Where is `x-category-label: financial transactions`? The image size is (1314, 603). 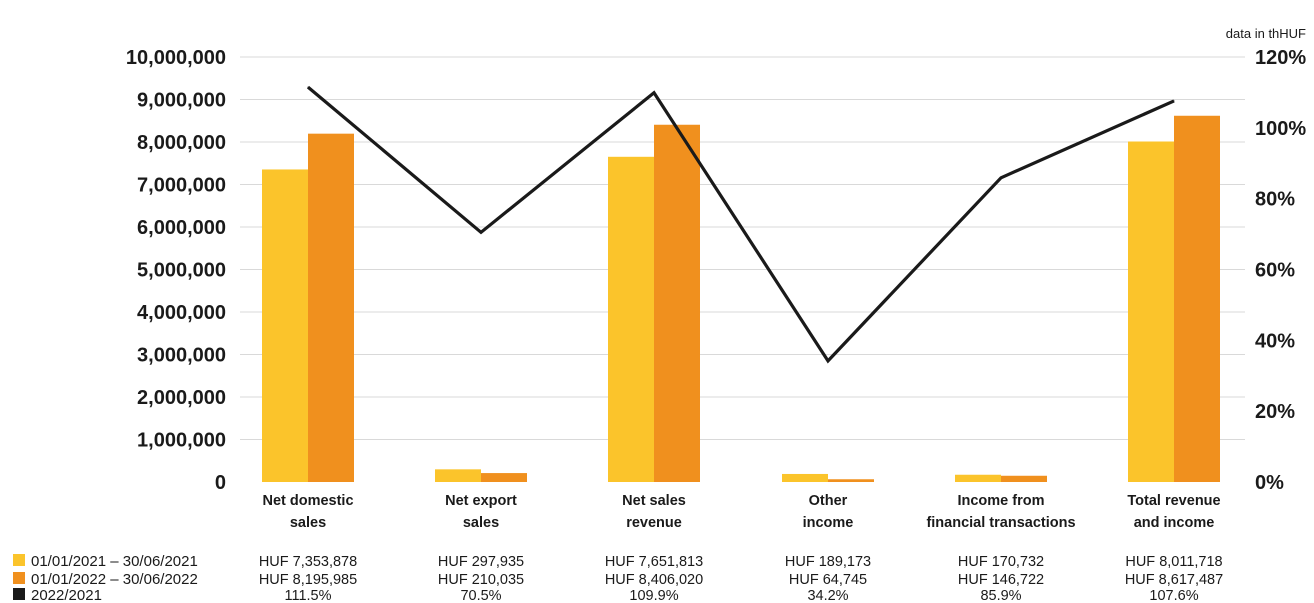
x-category-label: financial transactions is located at coordinates (1000, 523).